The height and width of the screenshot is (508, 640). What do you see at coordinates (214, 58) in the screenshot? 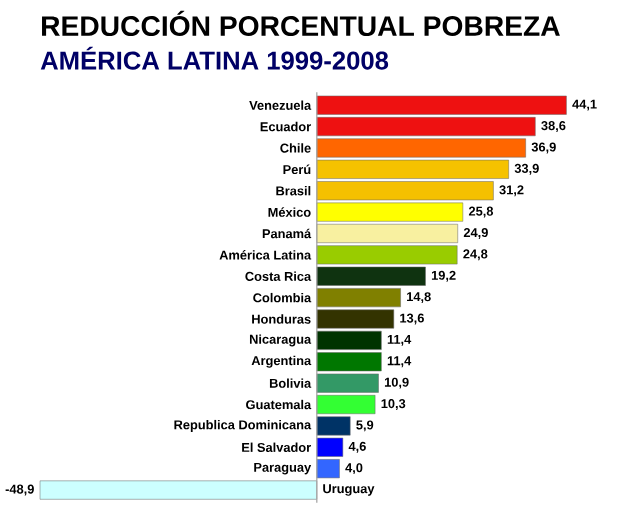
I see `chart-subtitle: AMÉRICA LATINA 1999-2008` at bounding box center [214, 58].